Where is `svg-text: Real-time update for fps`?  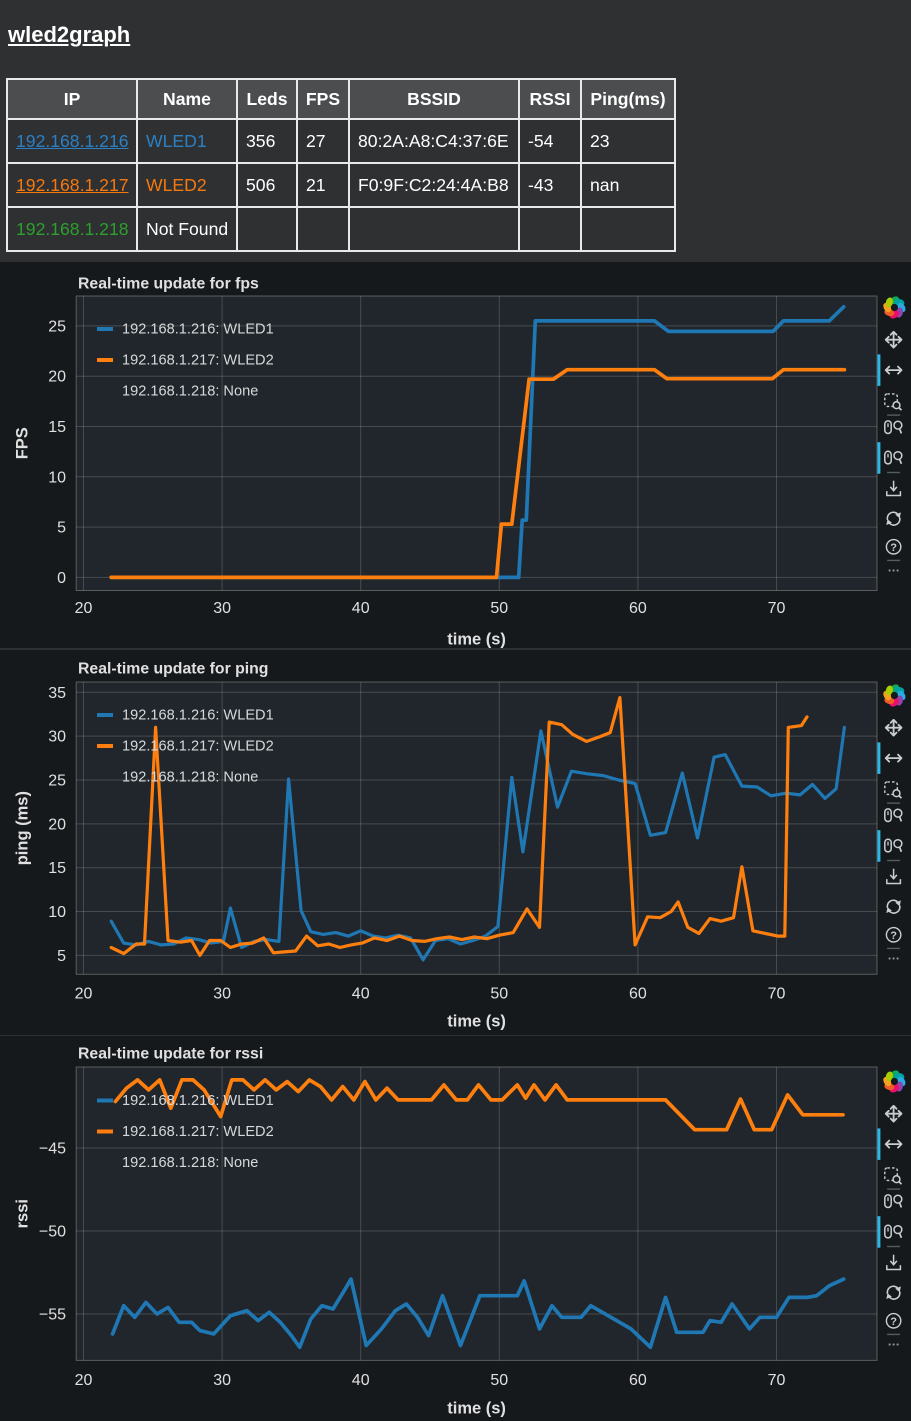 svg-text: Real-time update for fps is located at coordinates (168, 284).